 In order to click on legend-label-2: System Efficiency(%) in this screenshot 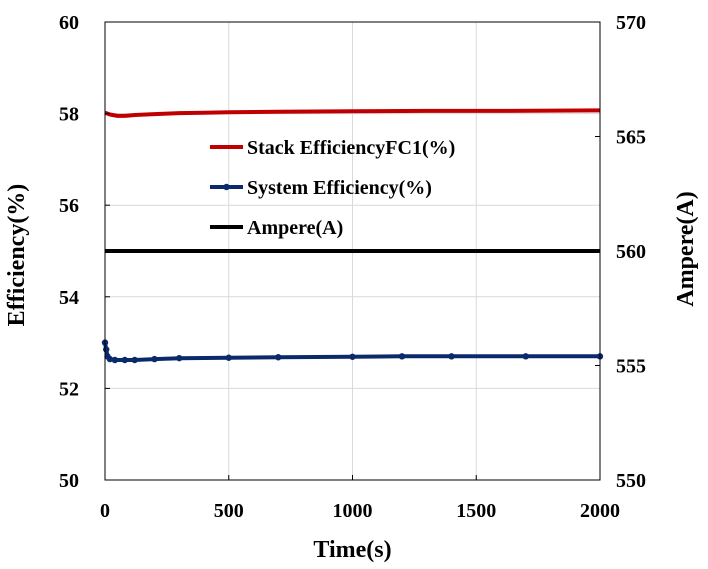, I will do `click(339, 188)`.